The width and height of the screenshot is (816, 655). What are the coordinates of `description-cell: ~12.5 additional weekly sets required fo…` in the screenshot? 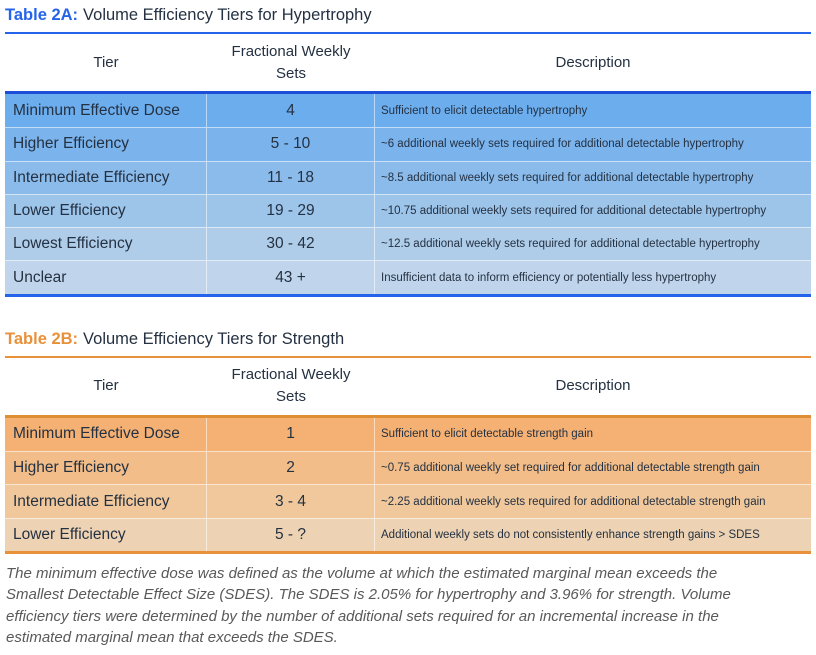 It's located at (570, 244).